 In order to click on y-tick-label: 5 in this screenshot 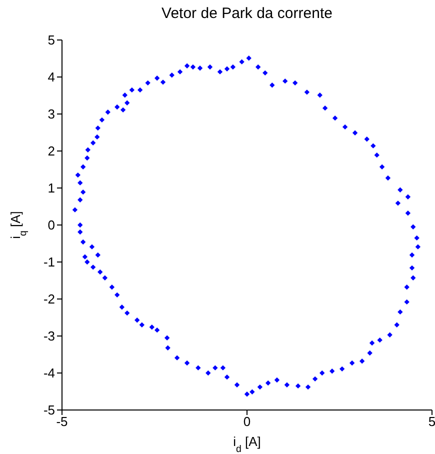, I will do `click(51, 40)`.